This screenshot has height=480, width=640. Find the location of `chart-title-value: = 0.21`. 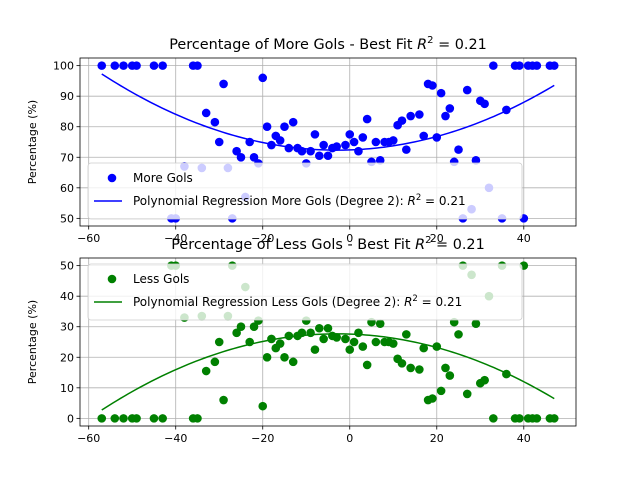

chart-title-value: = 0.21 is located at coordinates (457, 245).